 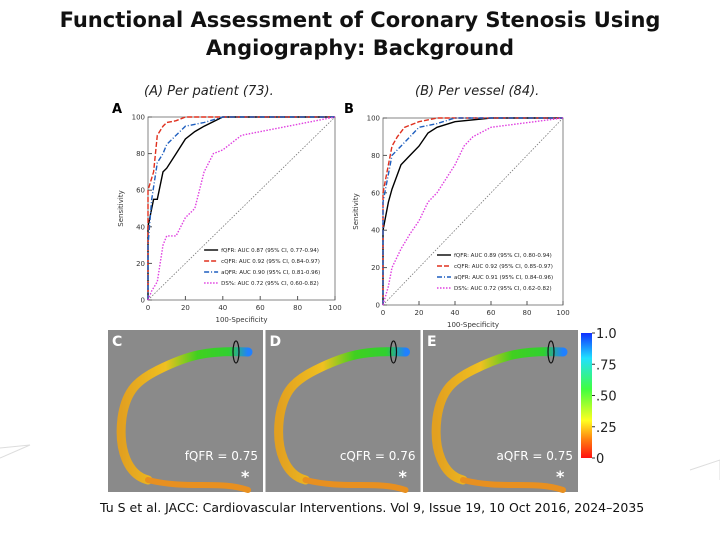 I want to click on caption: (B) Per vessel (84)., so click(x=477, y=91).